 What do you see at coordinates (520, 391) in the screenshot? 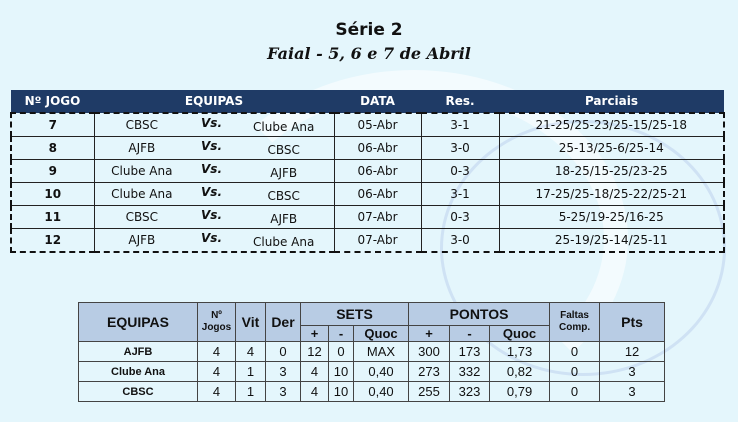
I see `stat-pq: 0,79` at bounding box center [520, 391].